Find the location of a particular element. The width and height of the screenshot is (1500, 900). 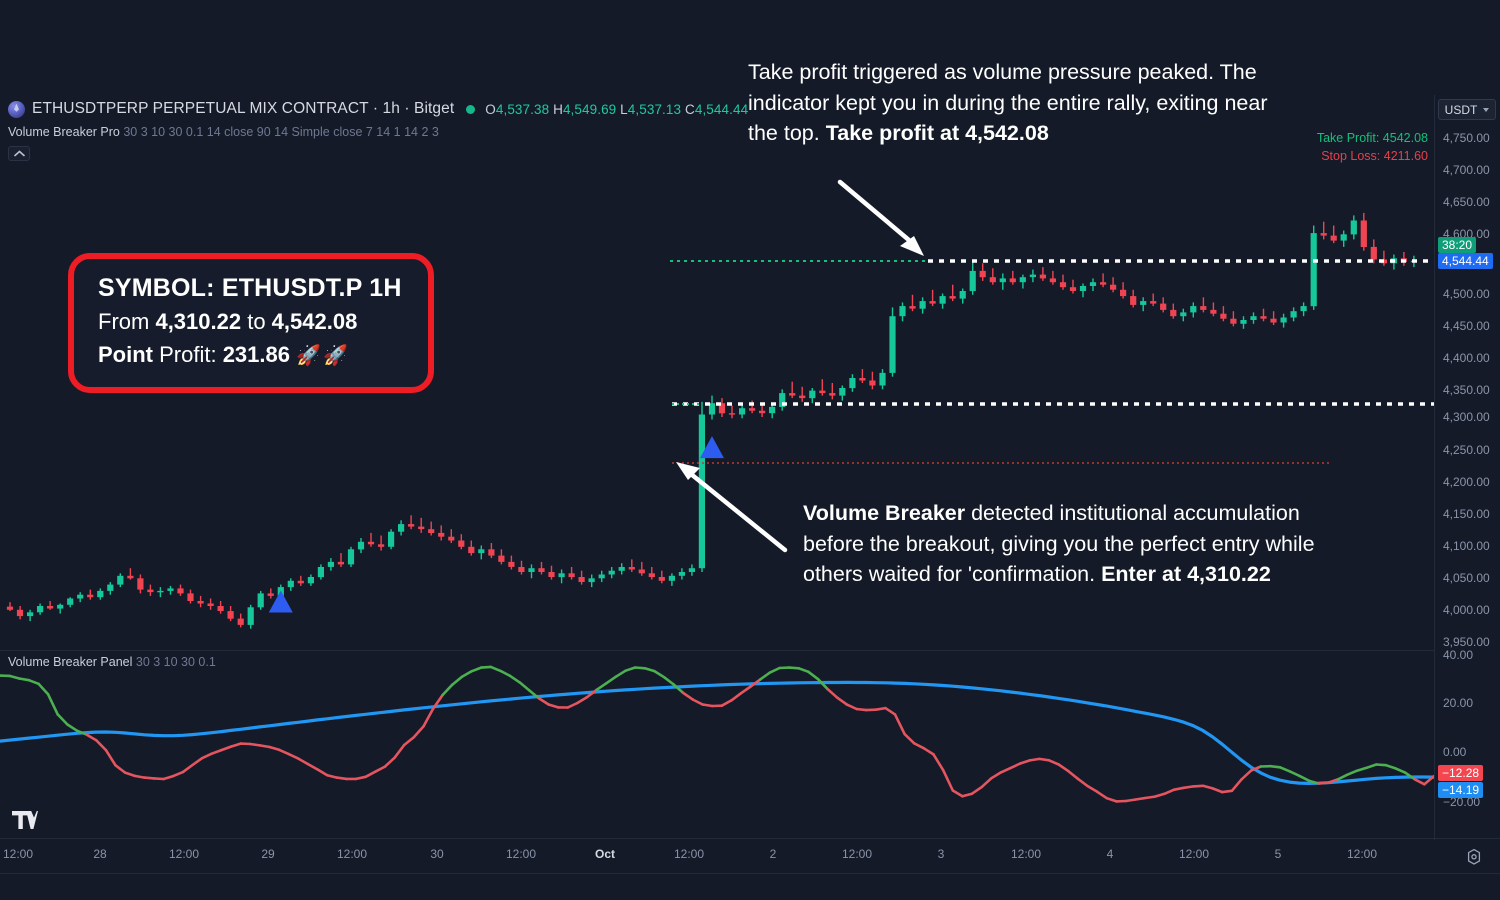

price-tick: 4,750.00 is located at coordinates (1466, 138).